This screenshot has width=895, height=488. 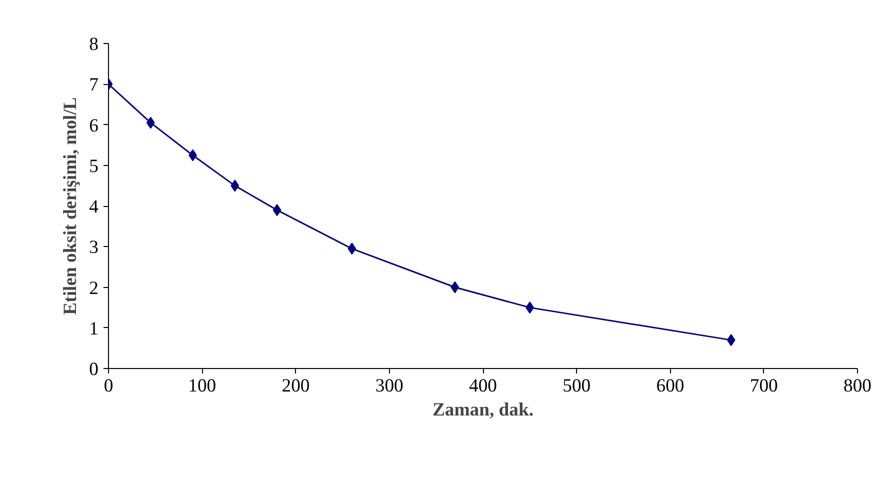 What do you see at coordinates (93, 369) in the screenshot?
I see `y-tick-label: 0` at bounding box center [93, 369].